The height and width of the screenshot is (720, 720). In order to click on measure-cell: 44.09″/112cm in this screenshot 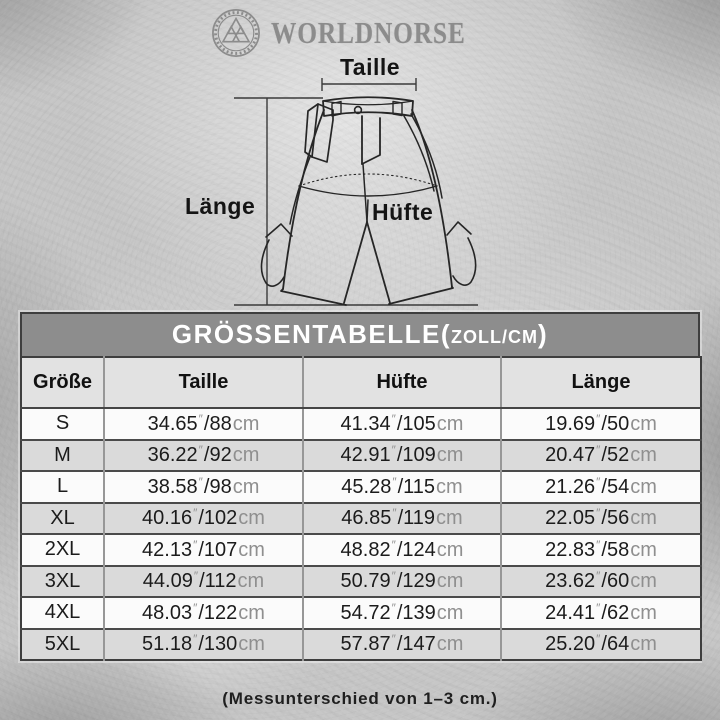, I will do `click(203, 581)`.